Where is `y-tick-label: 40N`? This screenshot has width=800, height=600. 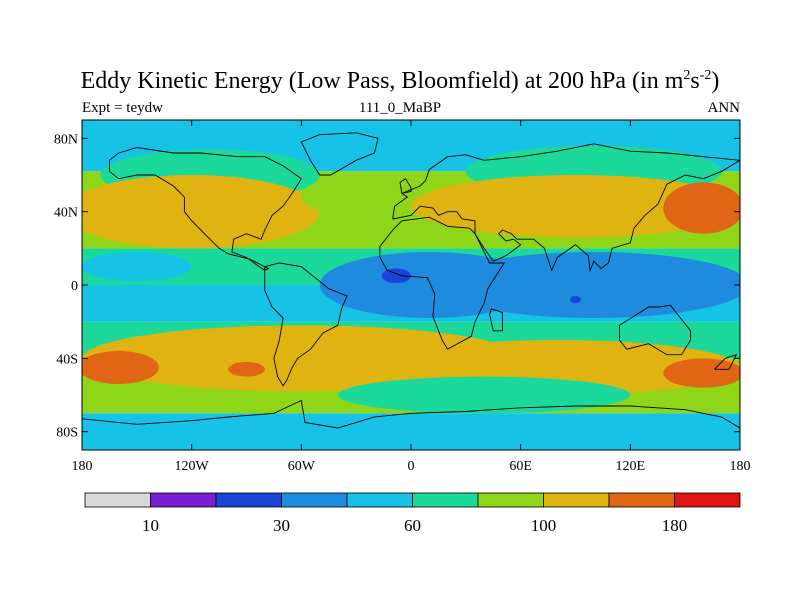 y-tick-label: 40N is located at coordinates (66, 213).